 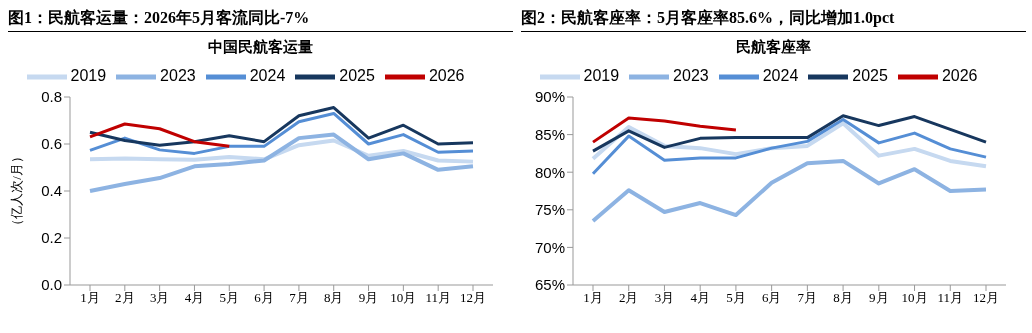 What do you see at coordinates (51, 191) in the screenshot?
I see `y-tick-label: 0.4` at bounding box center [51, 191].